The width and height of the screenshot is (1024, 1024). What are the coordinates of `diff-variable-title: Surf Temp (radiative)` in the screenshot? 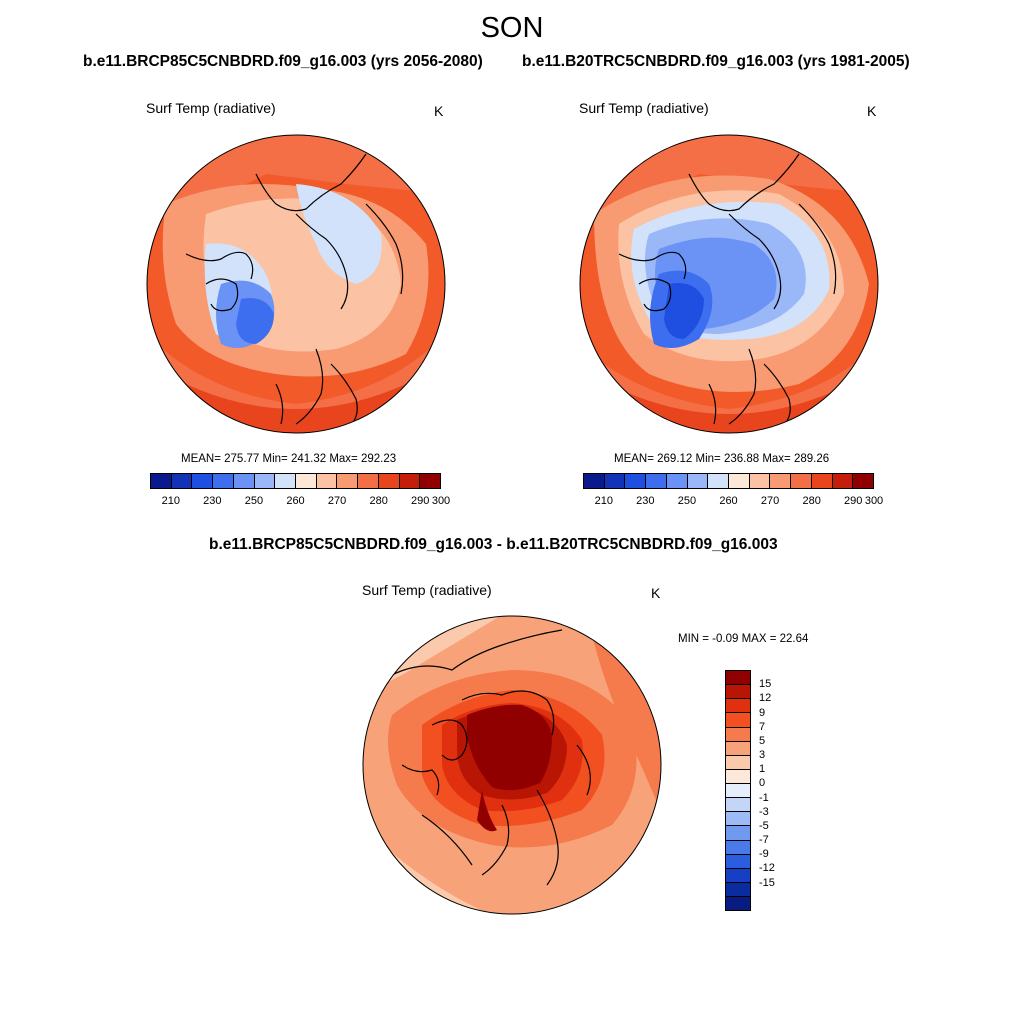 It's located at (427, 590).